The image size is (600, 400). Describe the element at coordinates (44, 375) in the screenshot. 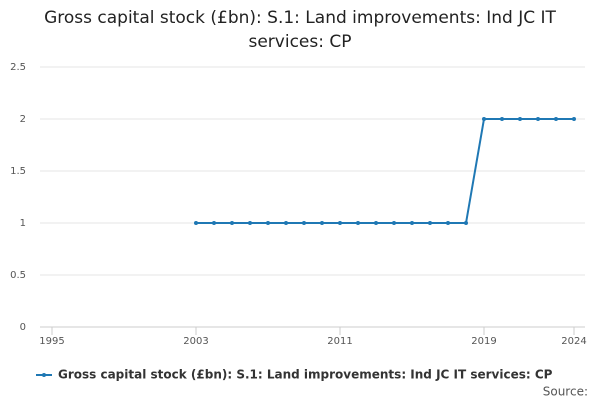

I see `legend-marker` at that location.